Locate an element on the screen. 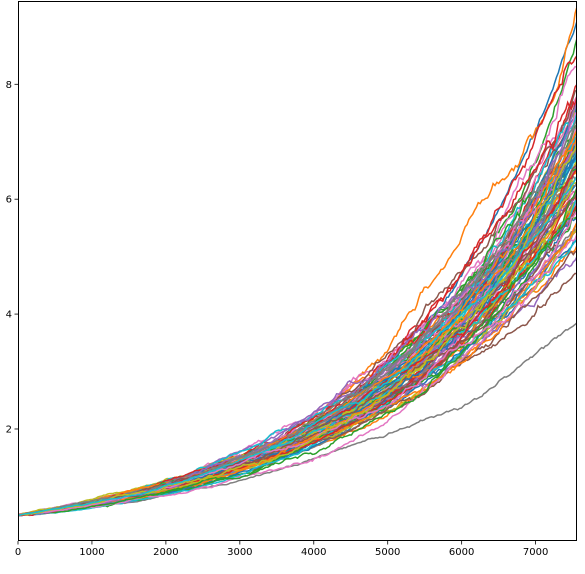 The width and height of the screenshot is (585, 574). y-tick-label: 2 is located at coordinates (9, 429).